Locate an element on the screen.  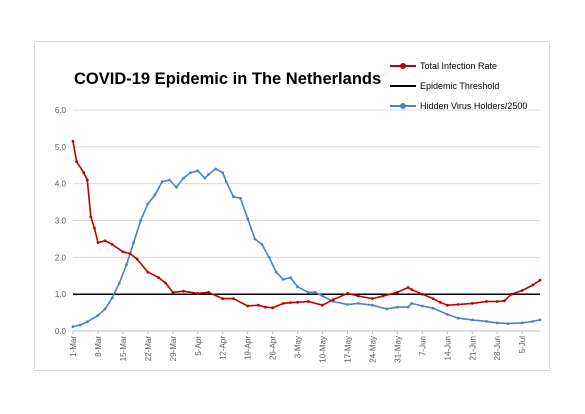
x-tick-label: 19-Apr is located at coordinates (248, 348).